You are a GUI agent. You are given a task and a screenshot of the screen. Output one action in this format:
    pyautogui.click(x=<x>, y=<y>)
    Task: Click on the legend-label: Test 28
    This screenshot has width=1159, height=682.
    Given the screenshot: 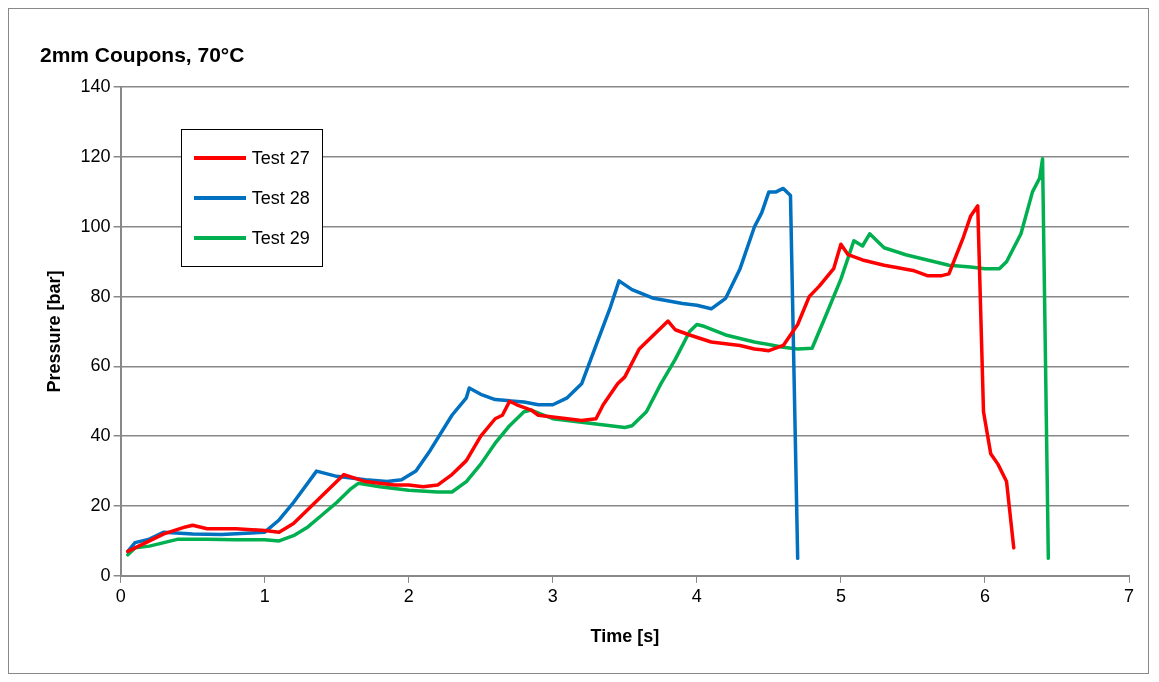 What is the action you would take?
    pyautogui.click(x=280, y=198)
    